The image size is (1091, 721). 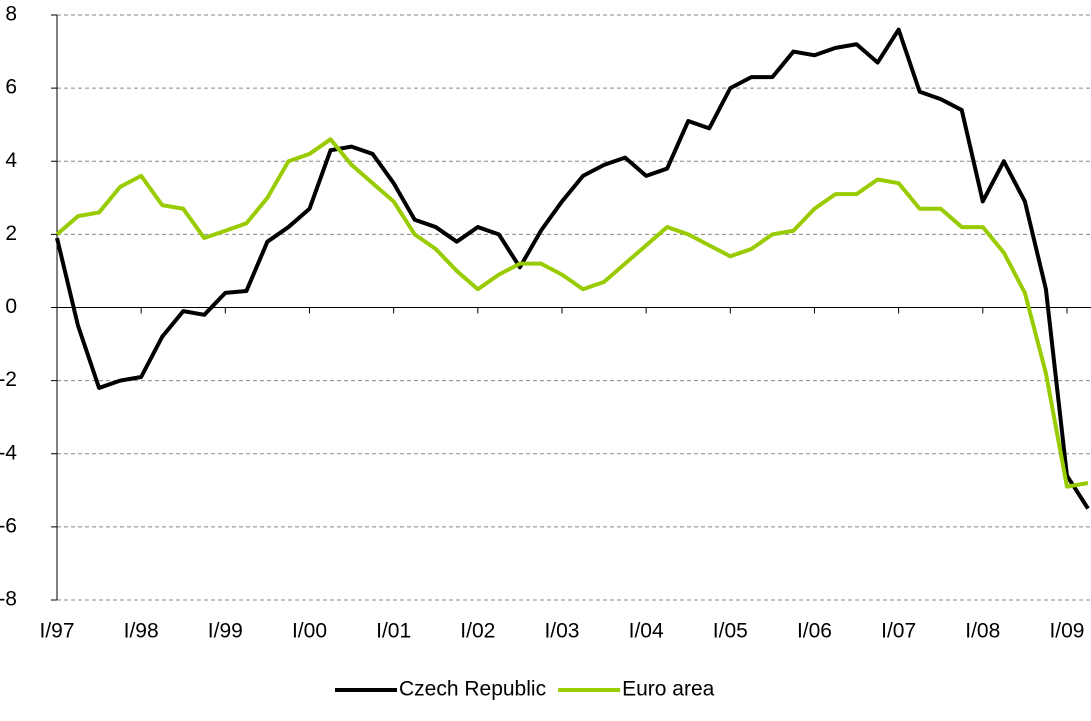 I want to click on x-tick-label: I/06, so click(x=814, y=631).